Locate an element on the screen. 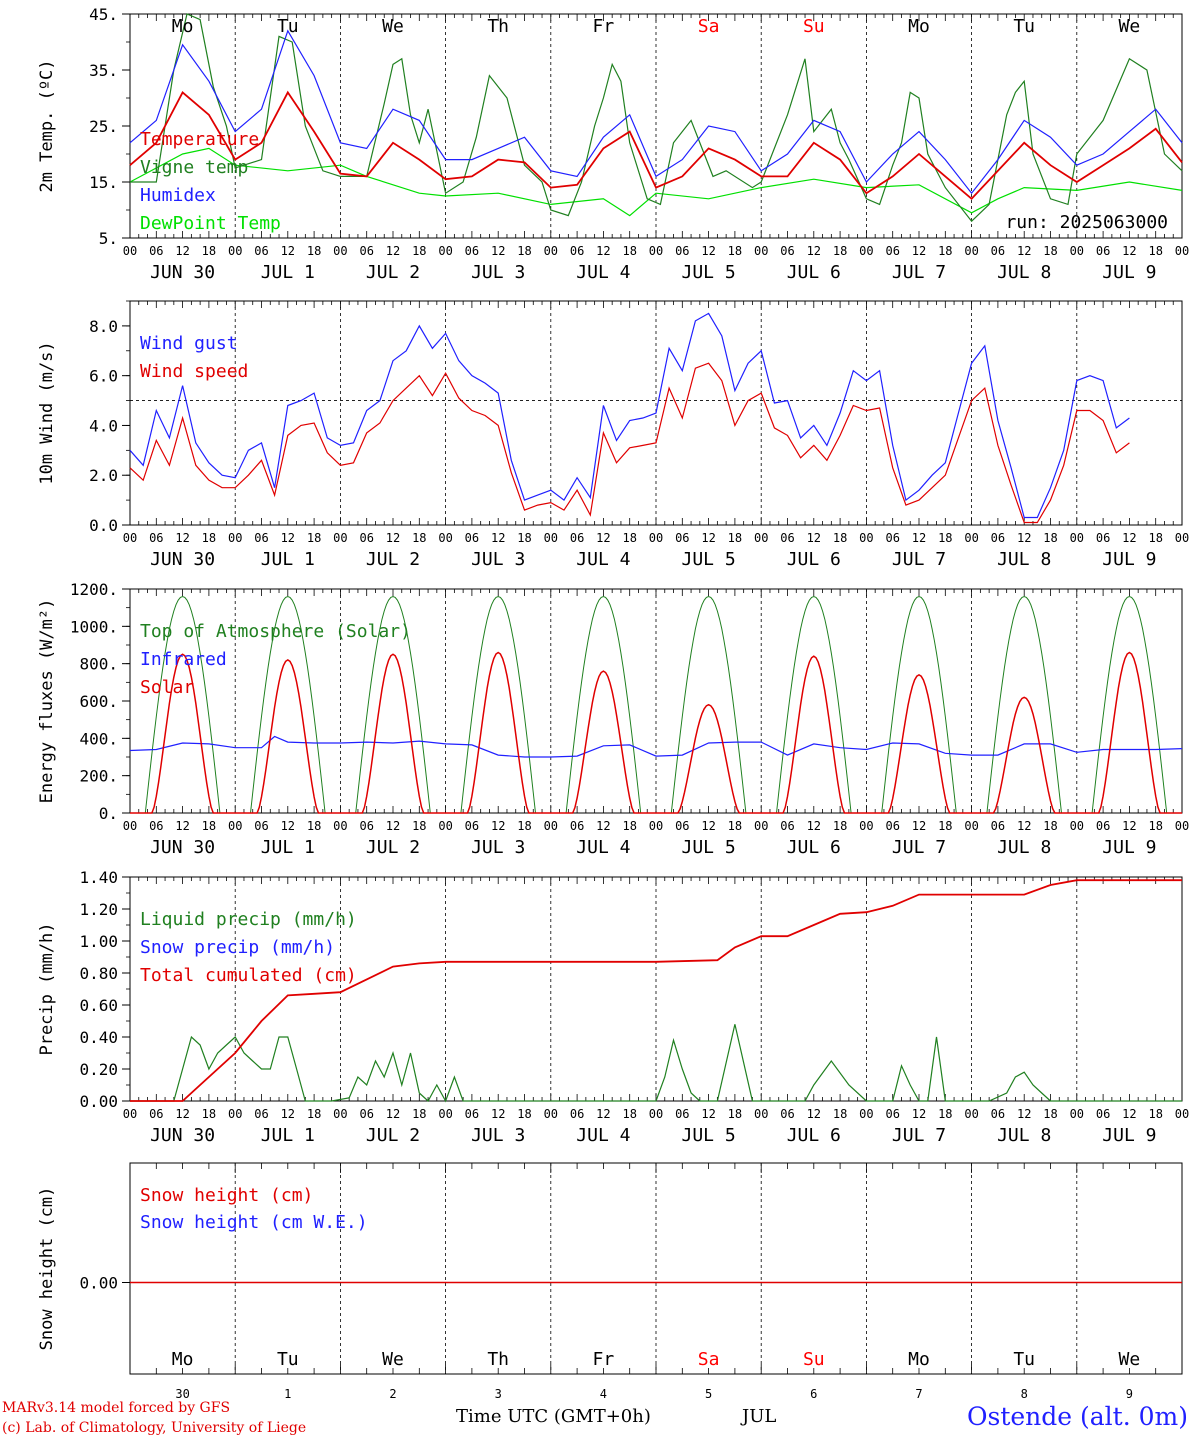 This screenshot has width=1194, height=1440. temperature-y-tick-label: 15. is located at coordinates (103, 182).